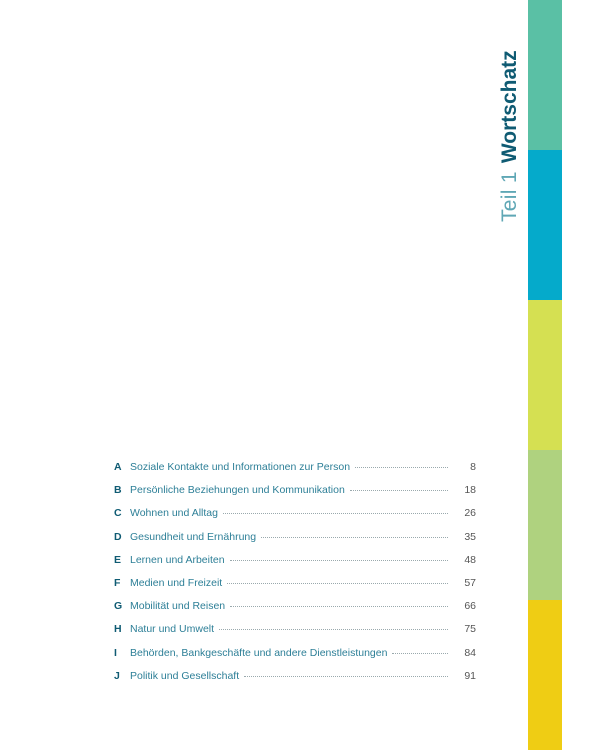 The image size is (600, 750). Describe the element at coordinates (470, 582) in the screenshot. I see `toc-page-number: 57` at that location.